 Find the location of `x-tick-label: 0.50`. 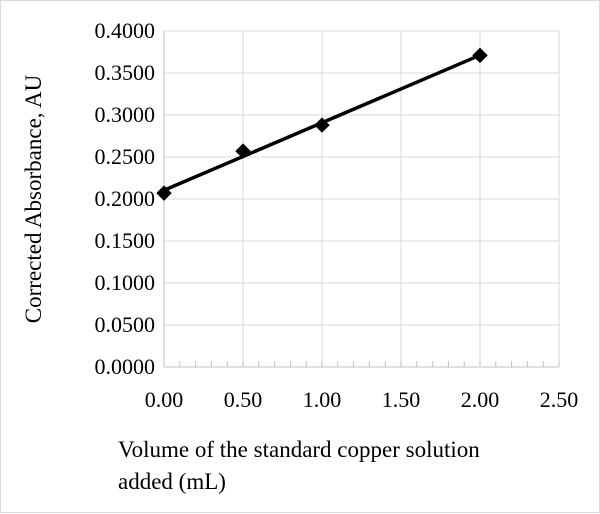

x-tick-label: 0.50 is located at coordinates (243, 399).